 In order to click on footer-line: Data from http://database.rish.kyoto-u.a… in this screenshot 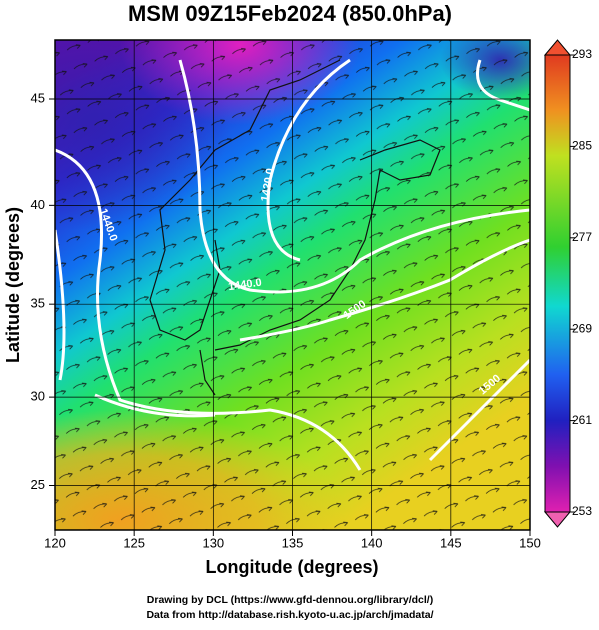, I will do `click(289, 615)`.